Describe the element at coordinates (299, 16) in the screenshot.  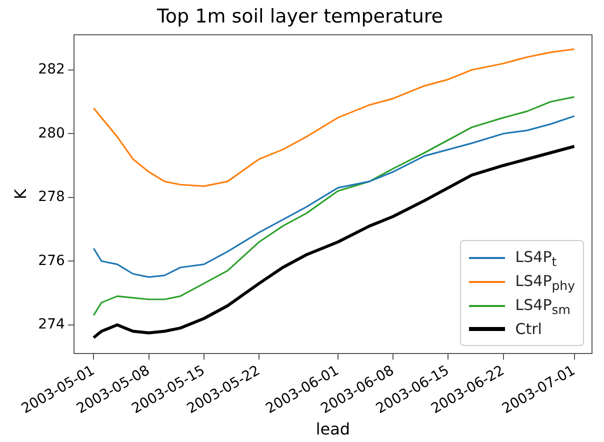
I see `chart-title: Top 1m soil layer temperature` at that location.